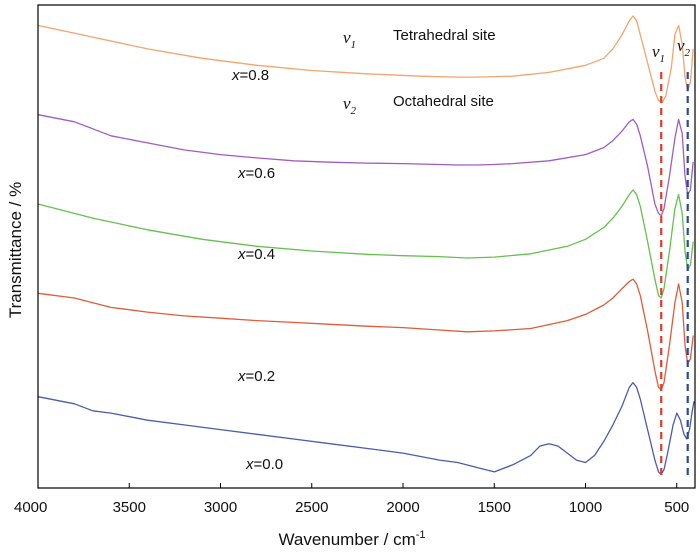  Describe the element at coordinates (261, 173) in the screenshot. I see `series-label-value: =0.6` at that location.